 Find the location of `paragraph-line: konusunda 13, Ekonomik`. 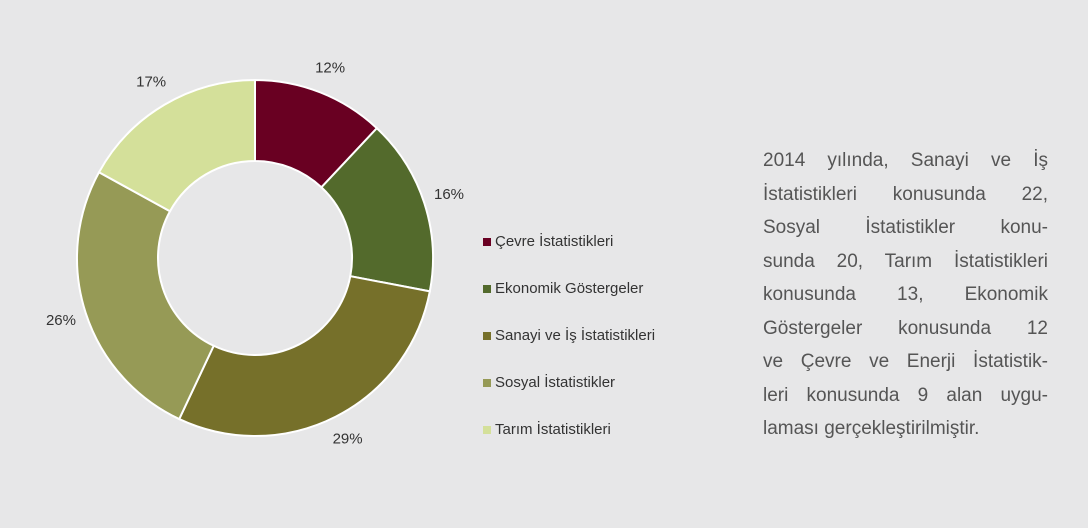

paragraph-line: konusunda 13, Ekonomik is located at coordinates (905, 294).